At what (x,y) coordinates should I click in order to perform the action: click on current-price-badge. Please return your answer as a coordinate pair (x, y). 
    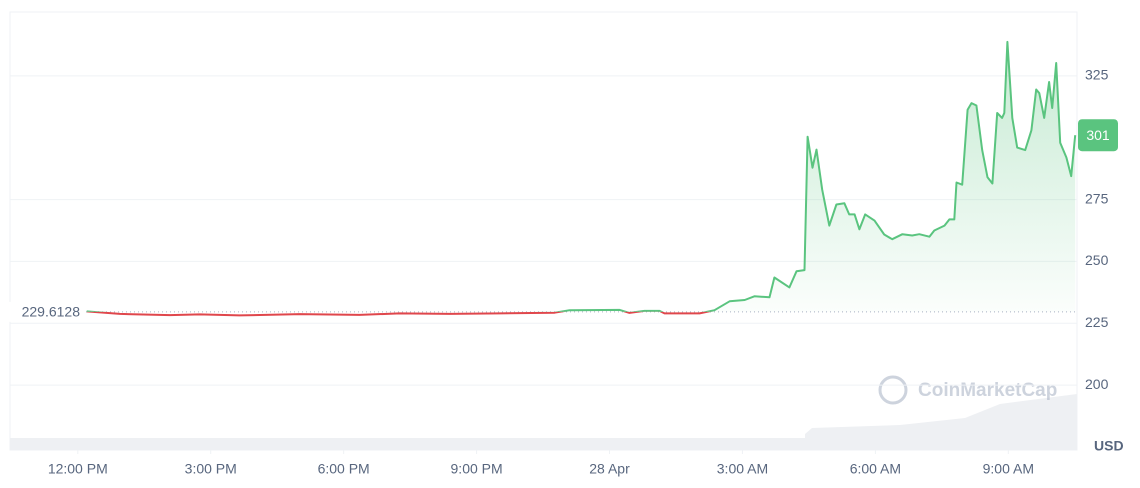
    Looking at the image, I should click on (1098, 135).